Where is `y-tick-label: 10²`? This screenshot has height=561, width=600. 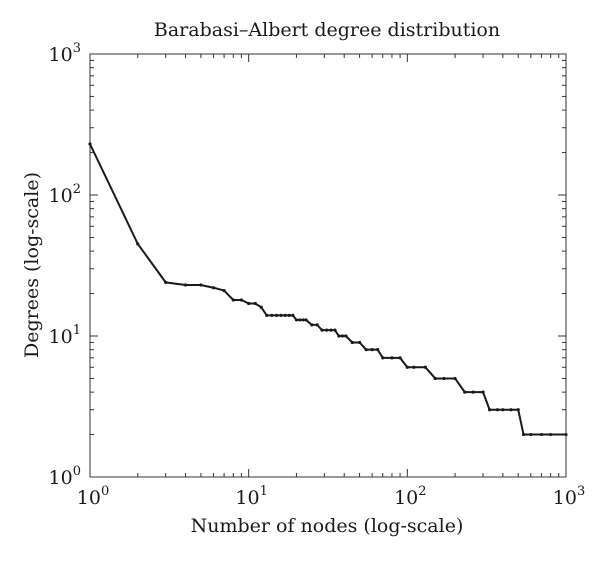
y-tick-label: 10² is located at coordinates (65, 194).